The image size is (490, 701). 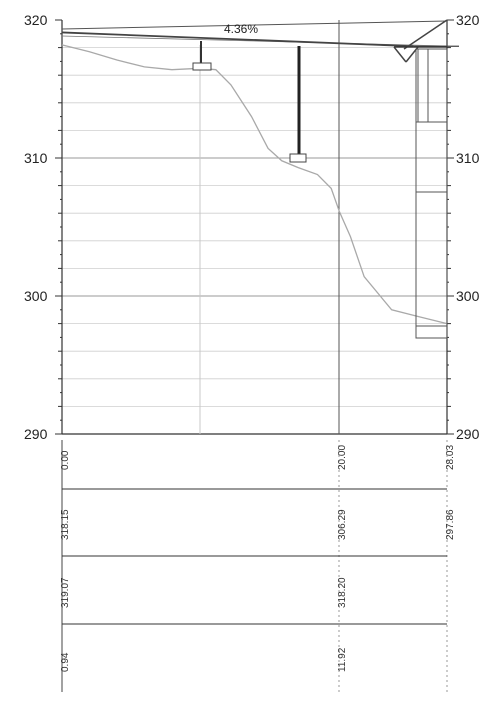 I want to click on reference-line-top, so click(x=254, y=25).